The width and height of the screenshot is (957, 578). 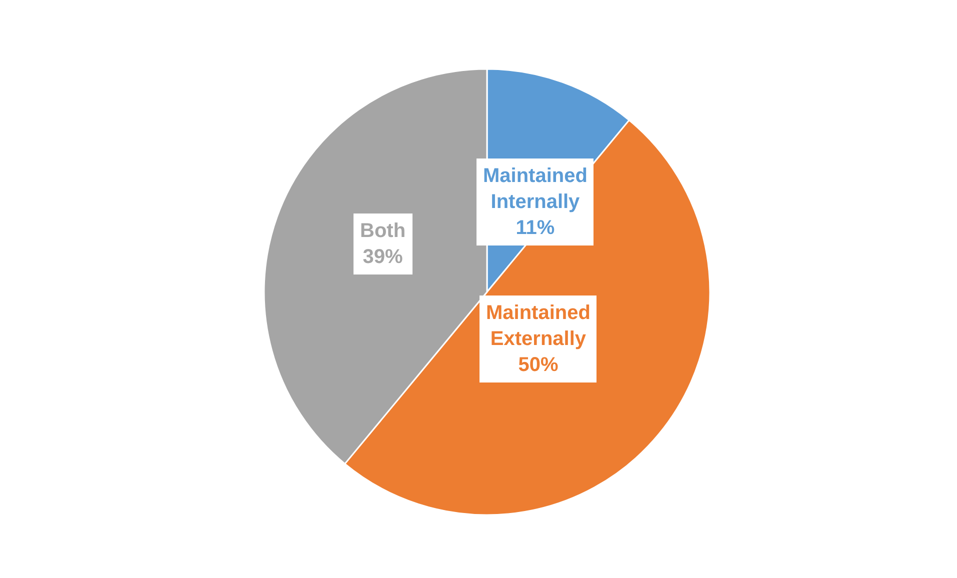 What do you see at coordinates (383, 231) in the screenshot?
I see `slice-label: Both` at bounding box center [383, 231].